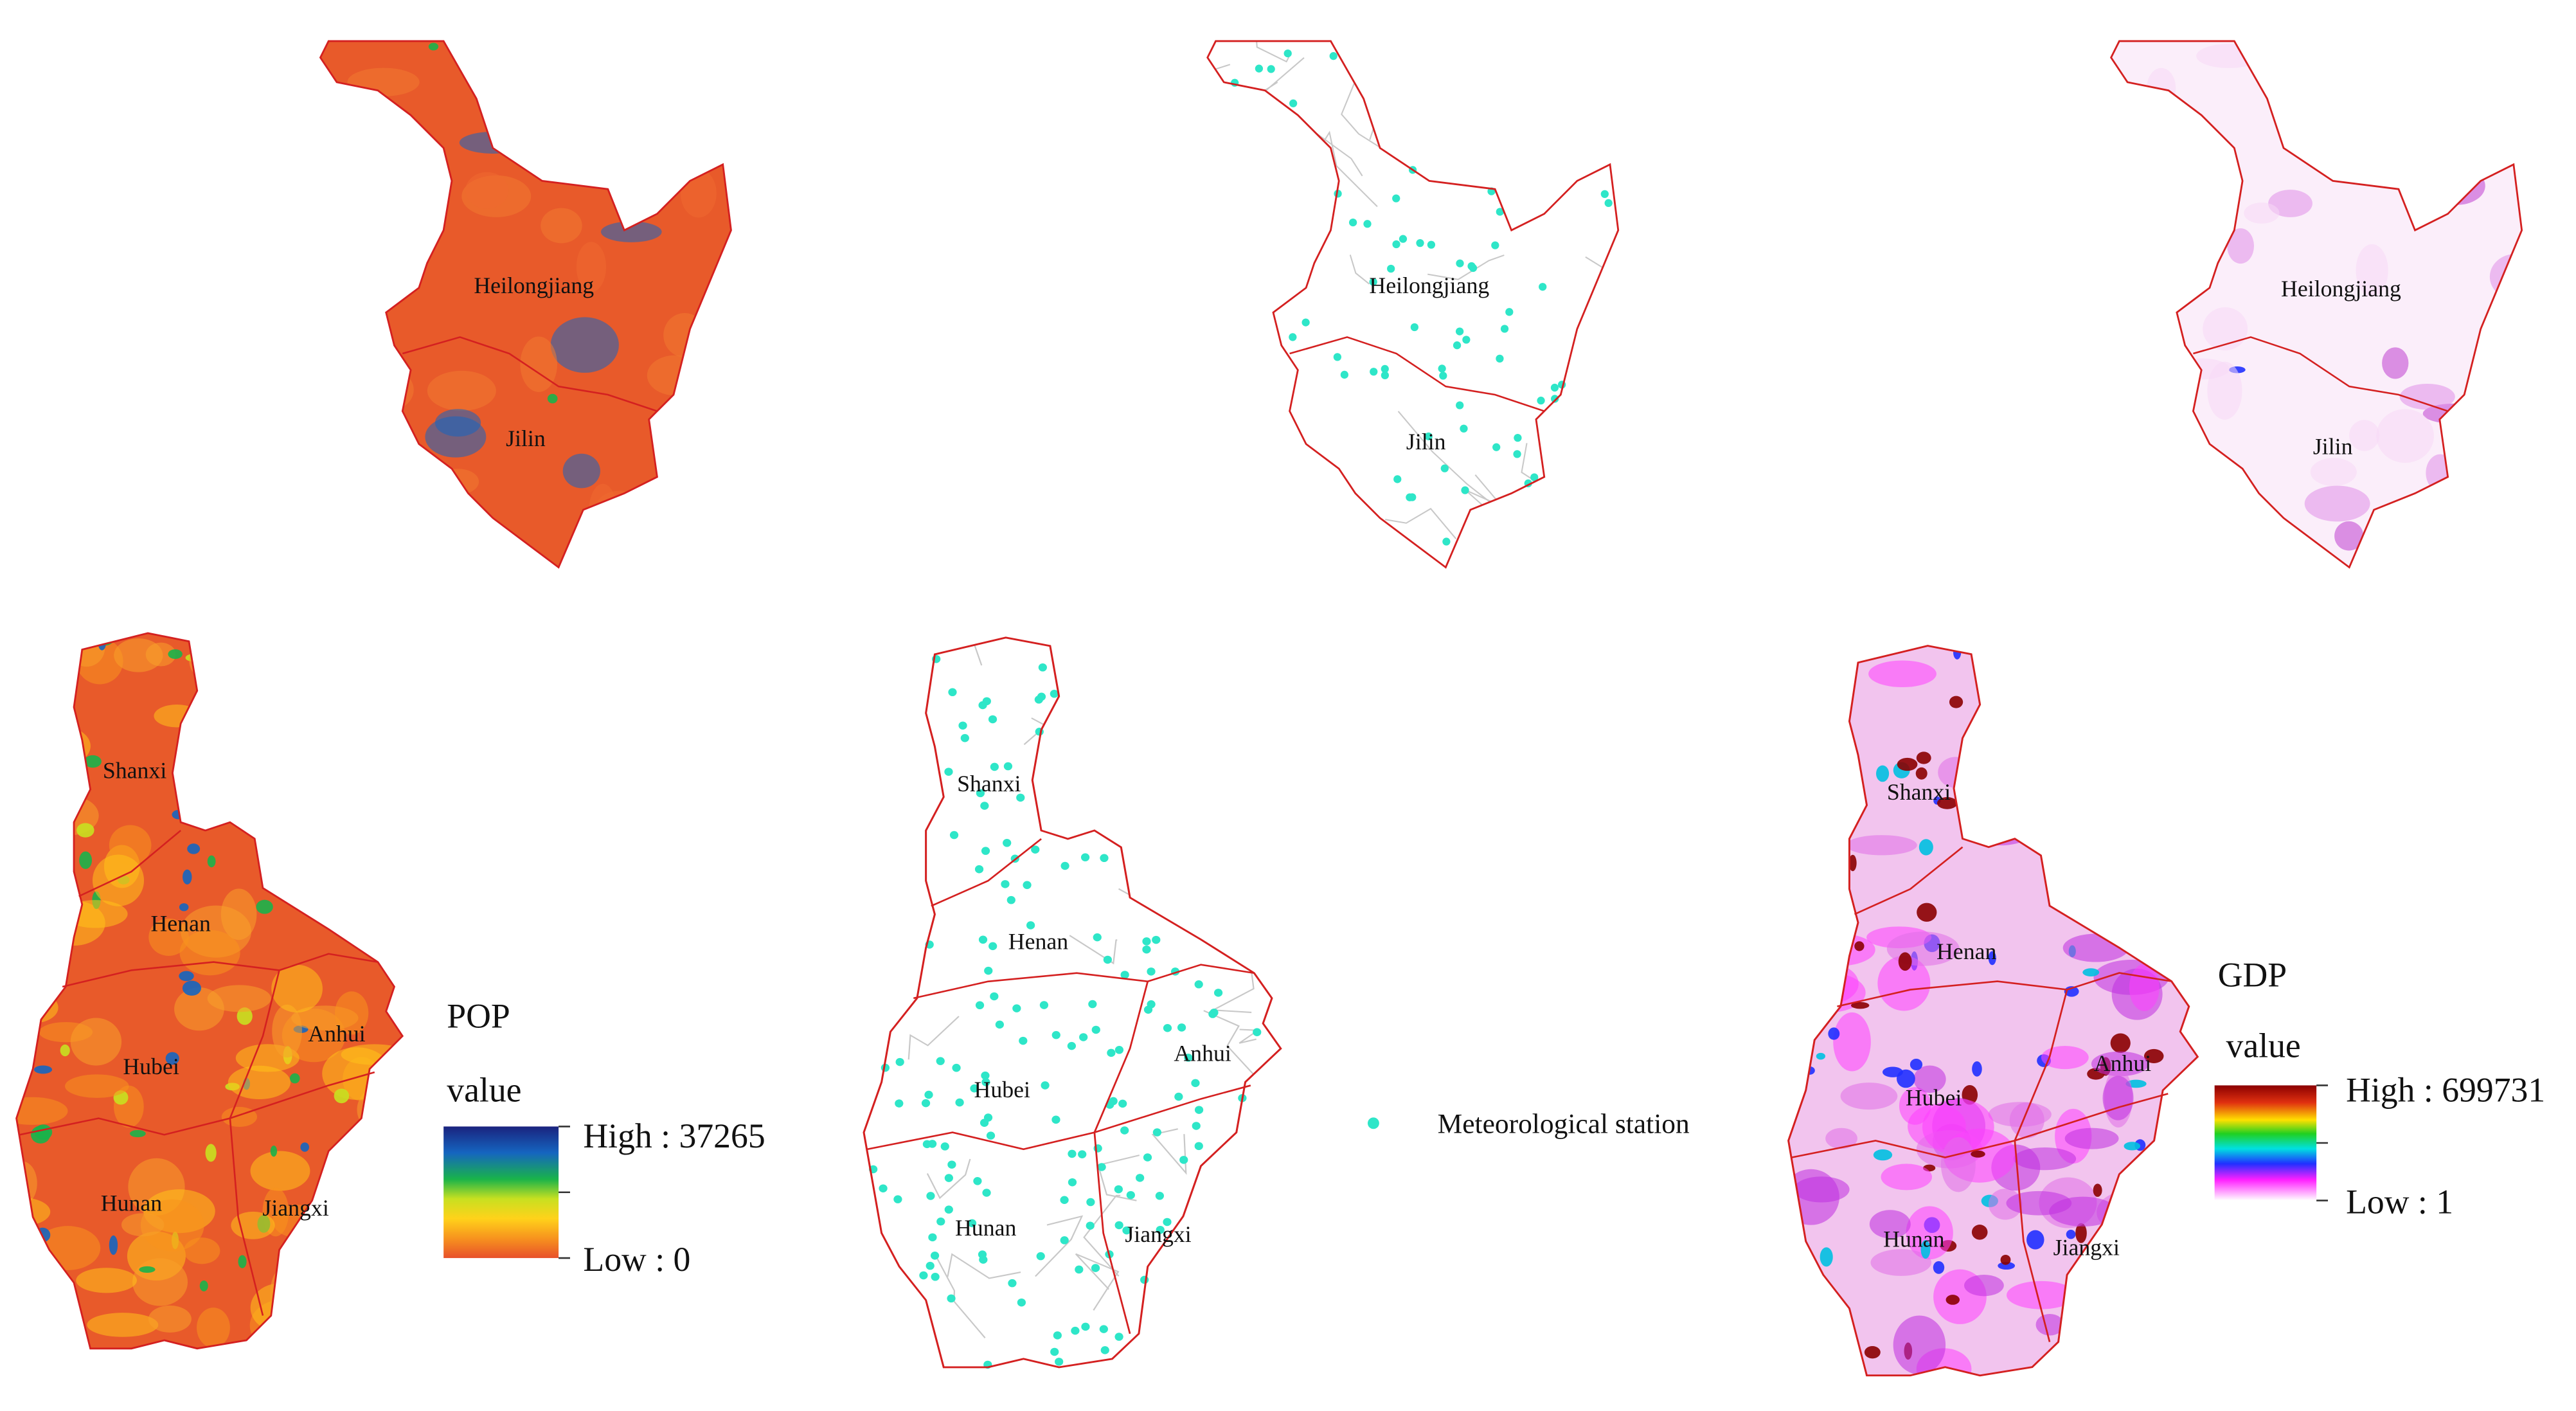  What do you see at coordinates (1934, 1098) in the screenshot?
I see `region-label: Hubei` at bounding box center [1934, 1098].